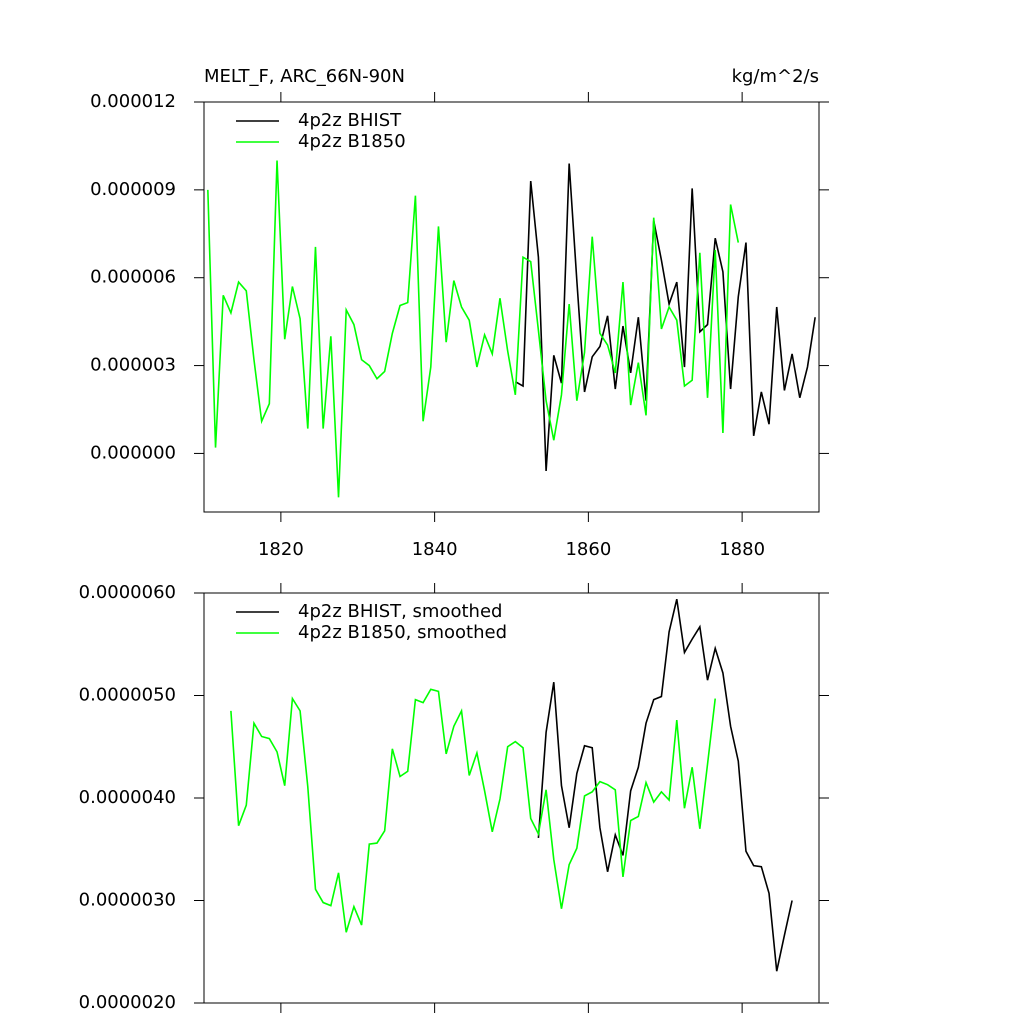 The image size is (1024, 1024). What do you see at coordinates (133, 277) in the screenshot?
I see `y-tick-label: 0.000006` at bounding box center [133, 277].